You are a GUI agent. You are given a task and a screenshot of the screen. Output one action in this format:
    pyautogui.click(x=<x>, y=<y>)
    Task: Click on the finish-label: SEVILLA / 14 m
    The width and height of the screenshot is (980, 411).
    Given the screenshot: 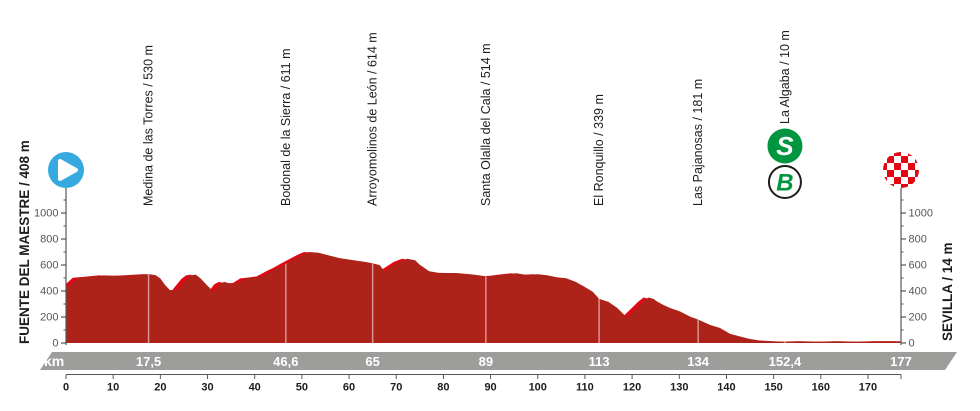 What is the action you would take?
    pyautogui.click(x=947, y=291)
    